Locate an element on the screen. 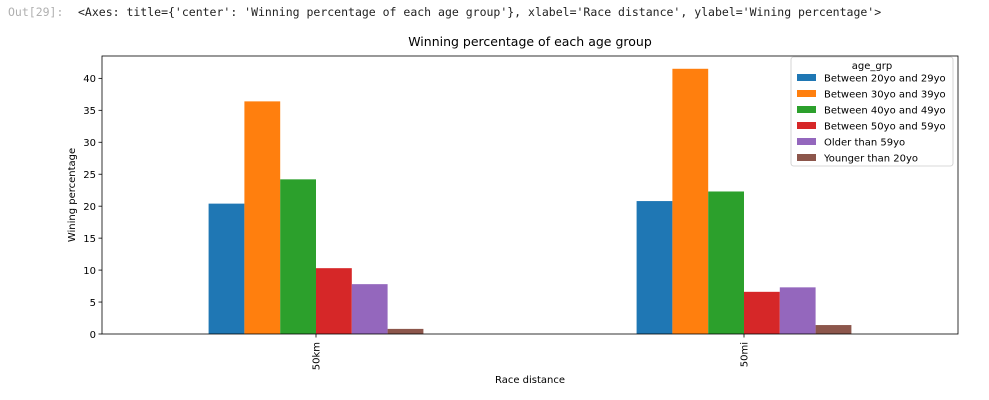  x-tick-label: 50mi is located at coordinates (745, 354).